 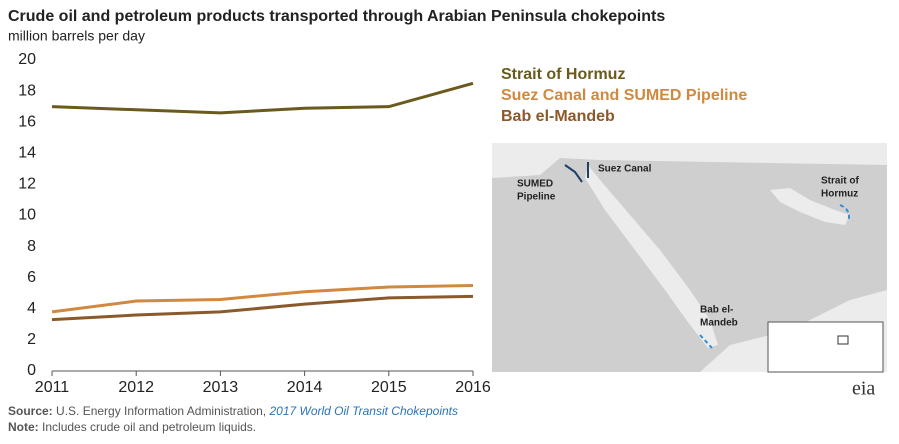 I want to click on logo: eia, so click(x=863, y=389).